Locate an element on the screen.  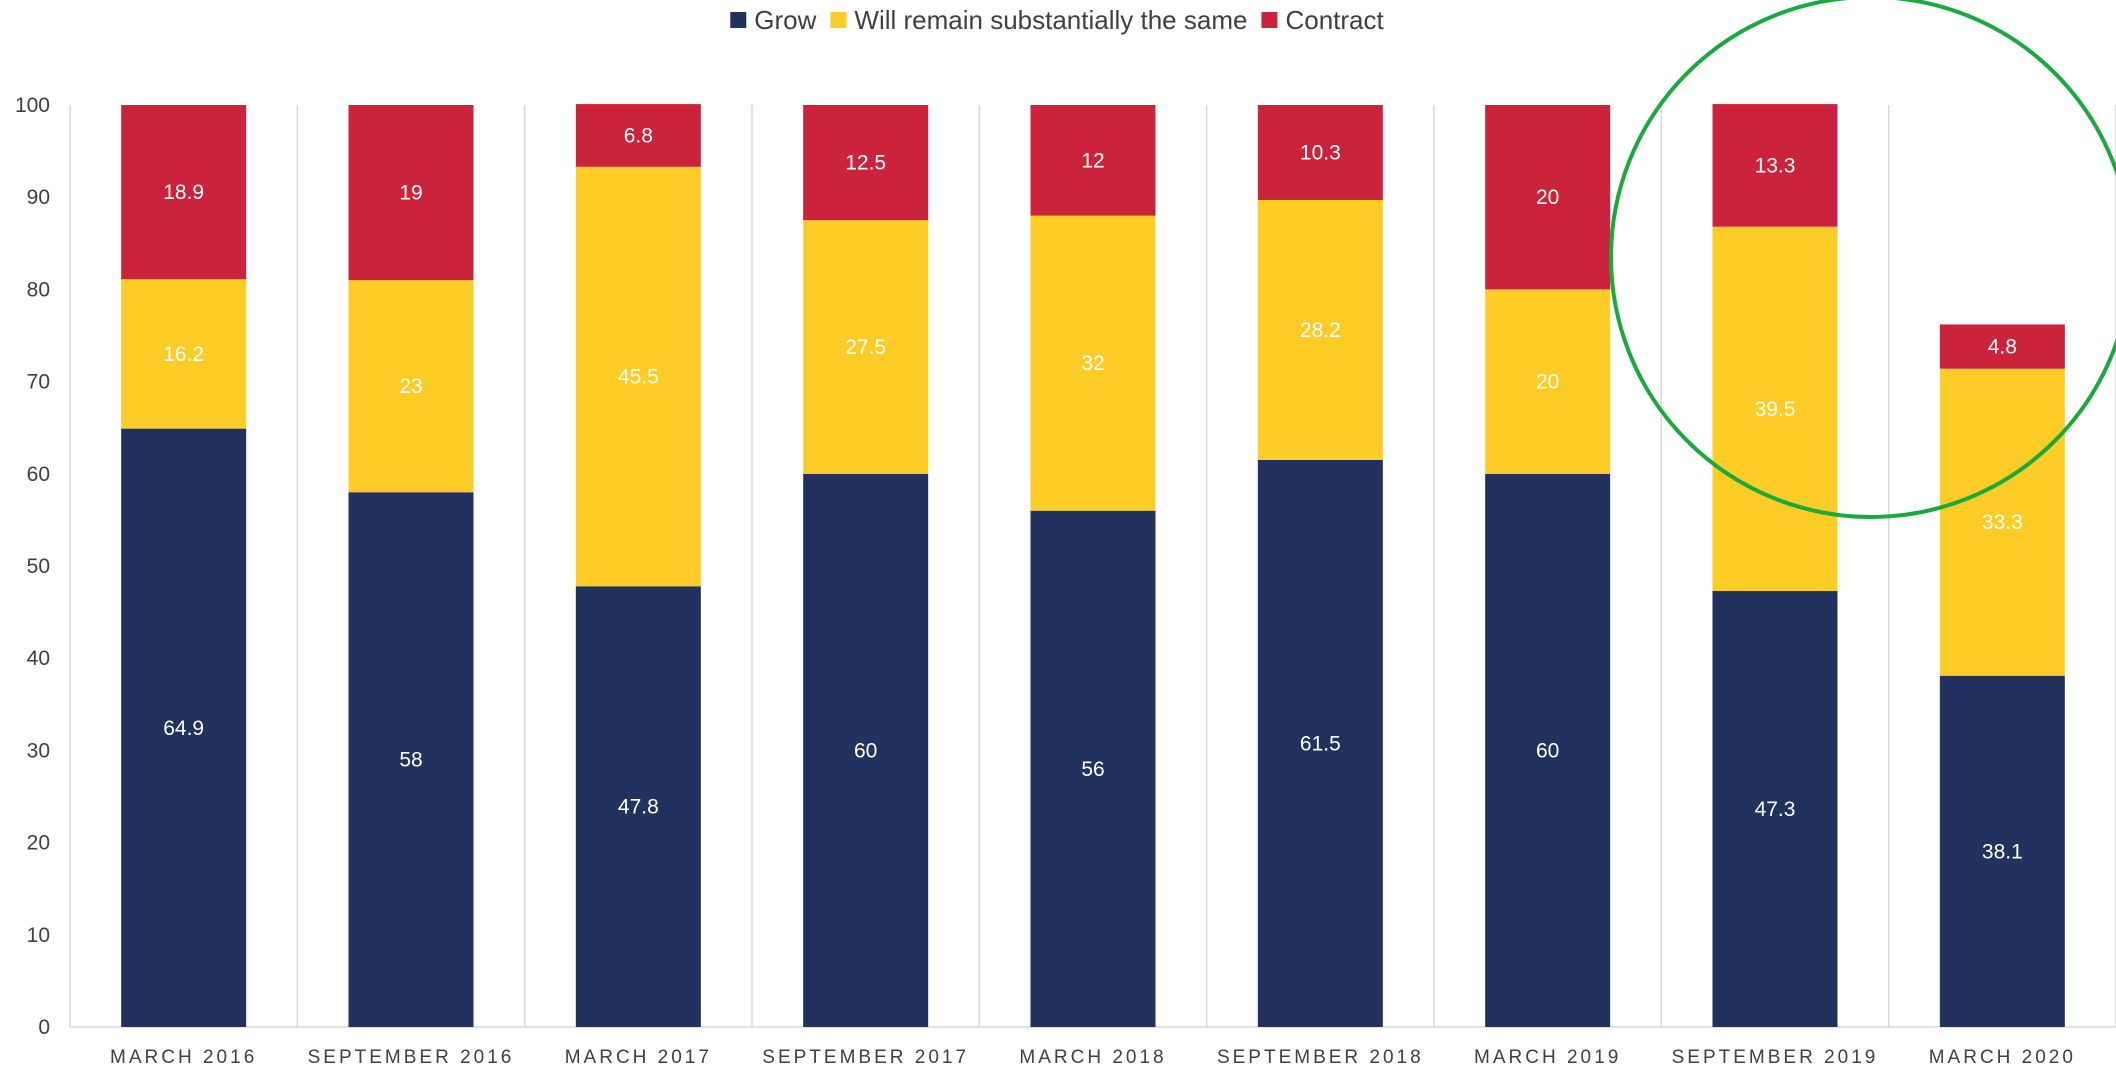
bar-grow-march-2016 is located at coordinates (184, 727).